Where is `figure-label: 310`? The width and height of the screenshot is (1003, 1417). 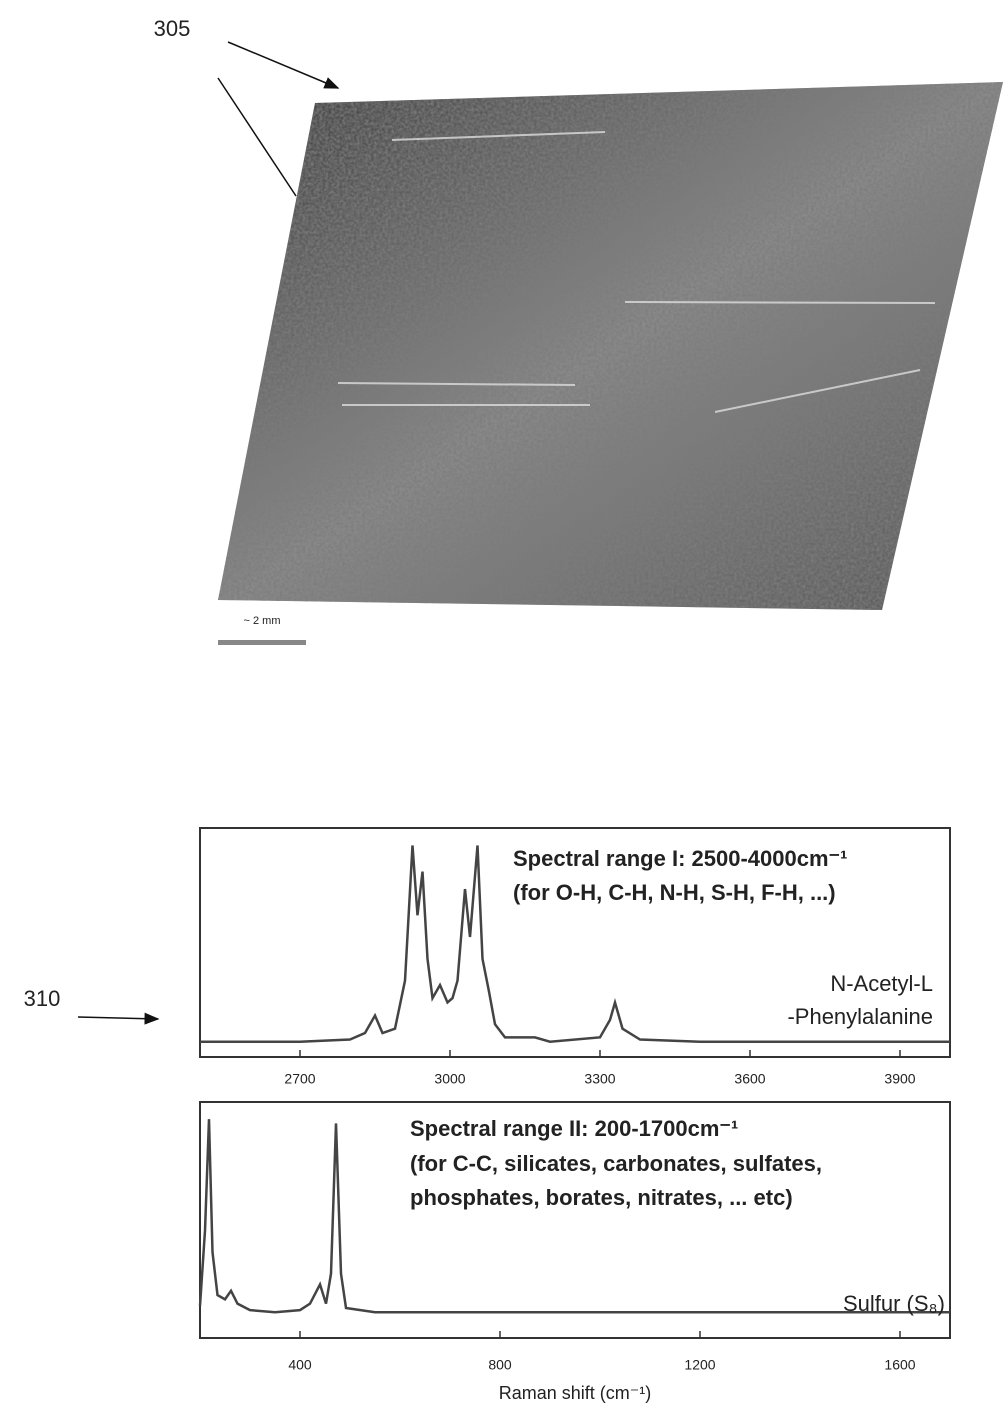 figure-label: 310 is located at coordinates (42, 998).